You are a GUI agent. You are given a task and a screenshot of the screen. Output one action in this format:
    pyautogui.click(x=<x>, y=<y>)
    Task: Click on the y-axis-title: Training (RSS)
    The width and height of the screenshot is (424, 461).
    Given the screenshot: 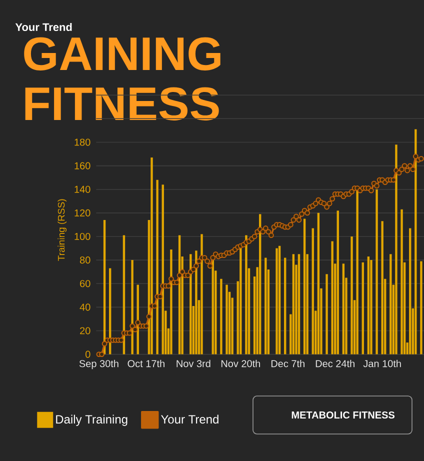 What is the action you would take?
    pyautogui.click(x=62, y=230)
    